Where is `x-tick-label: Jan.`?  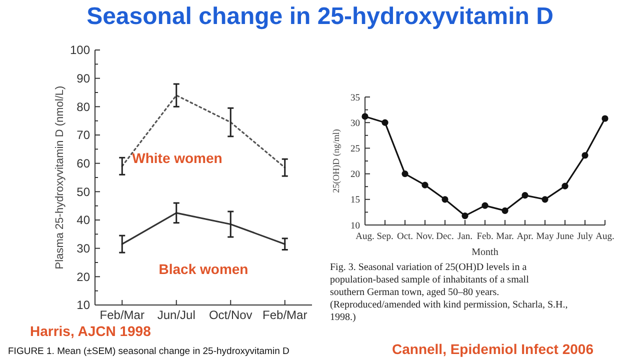 x-tick-label: Jan. is located at coordinates (465, 237).